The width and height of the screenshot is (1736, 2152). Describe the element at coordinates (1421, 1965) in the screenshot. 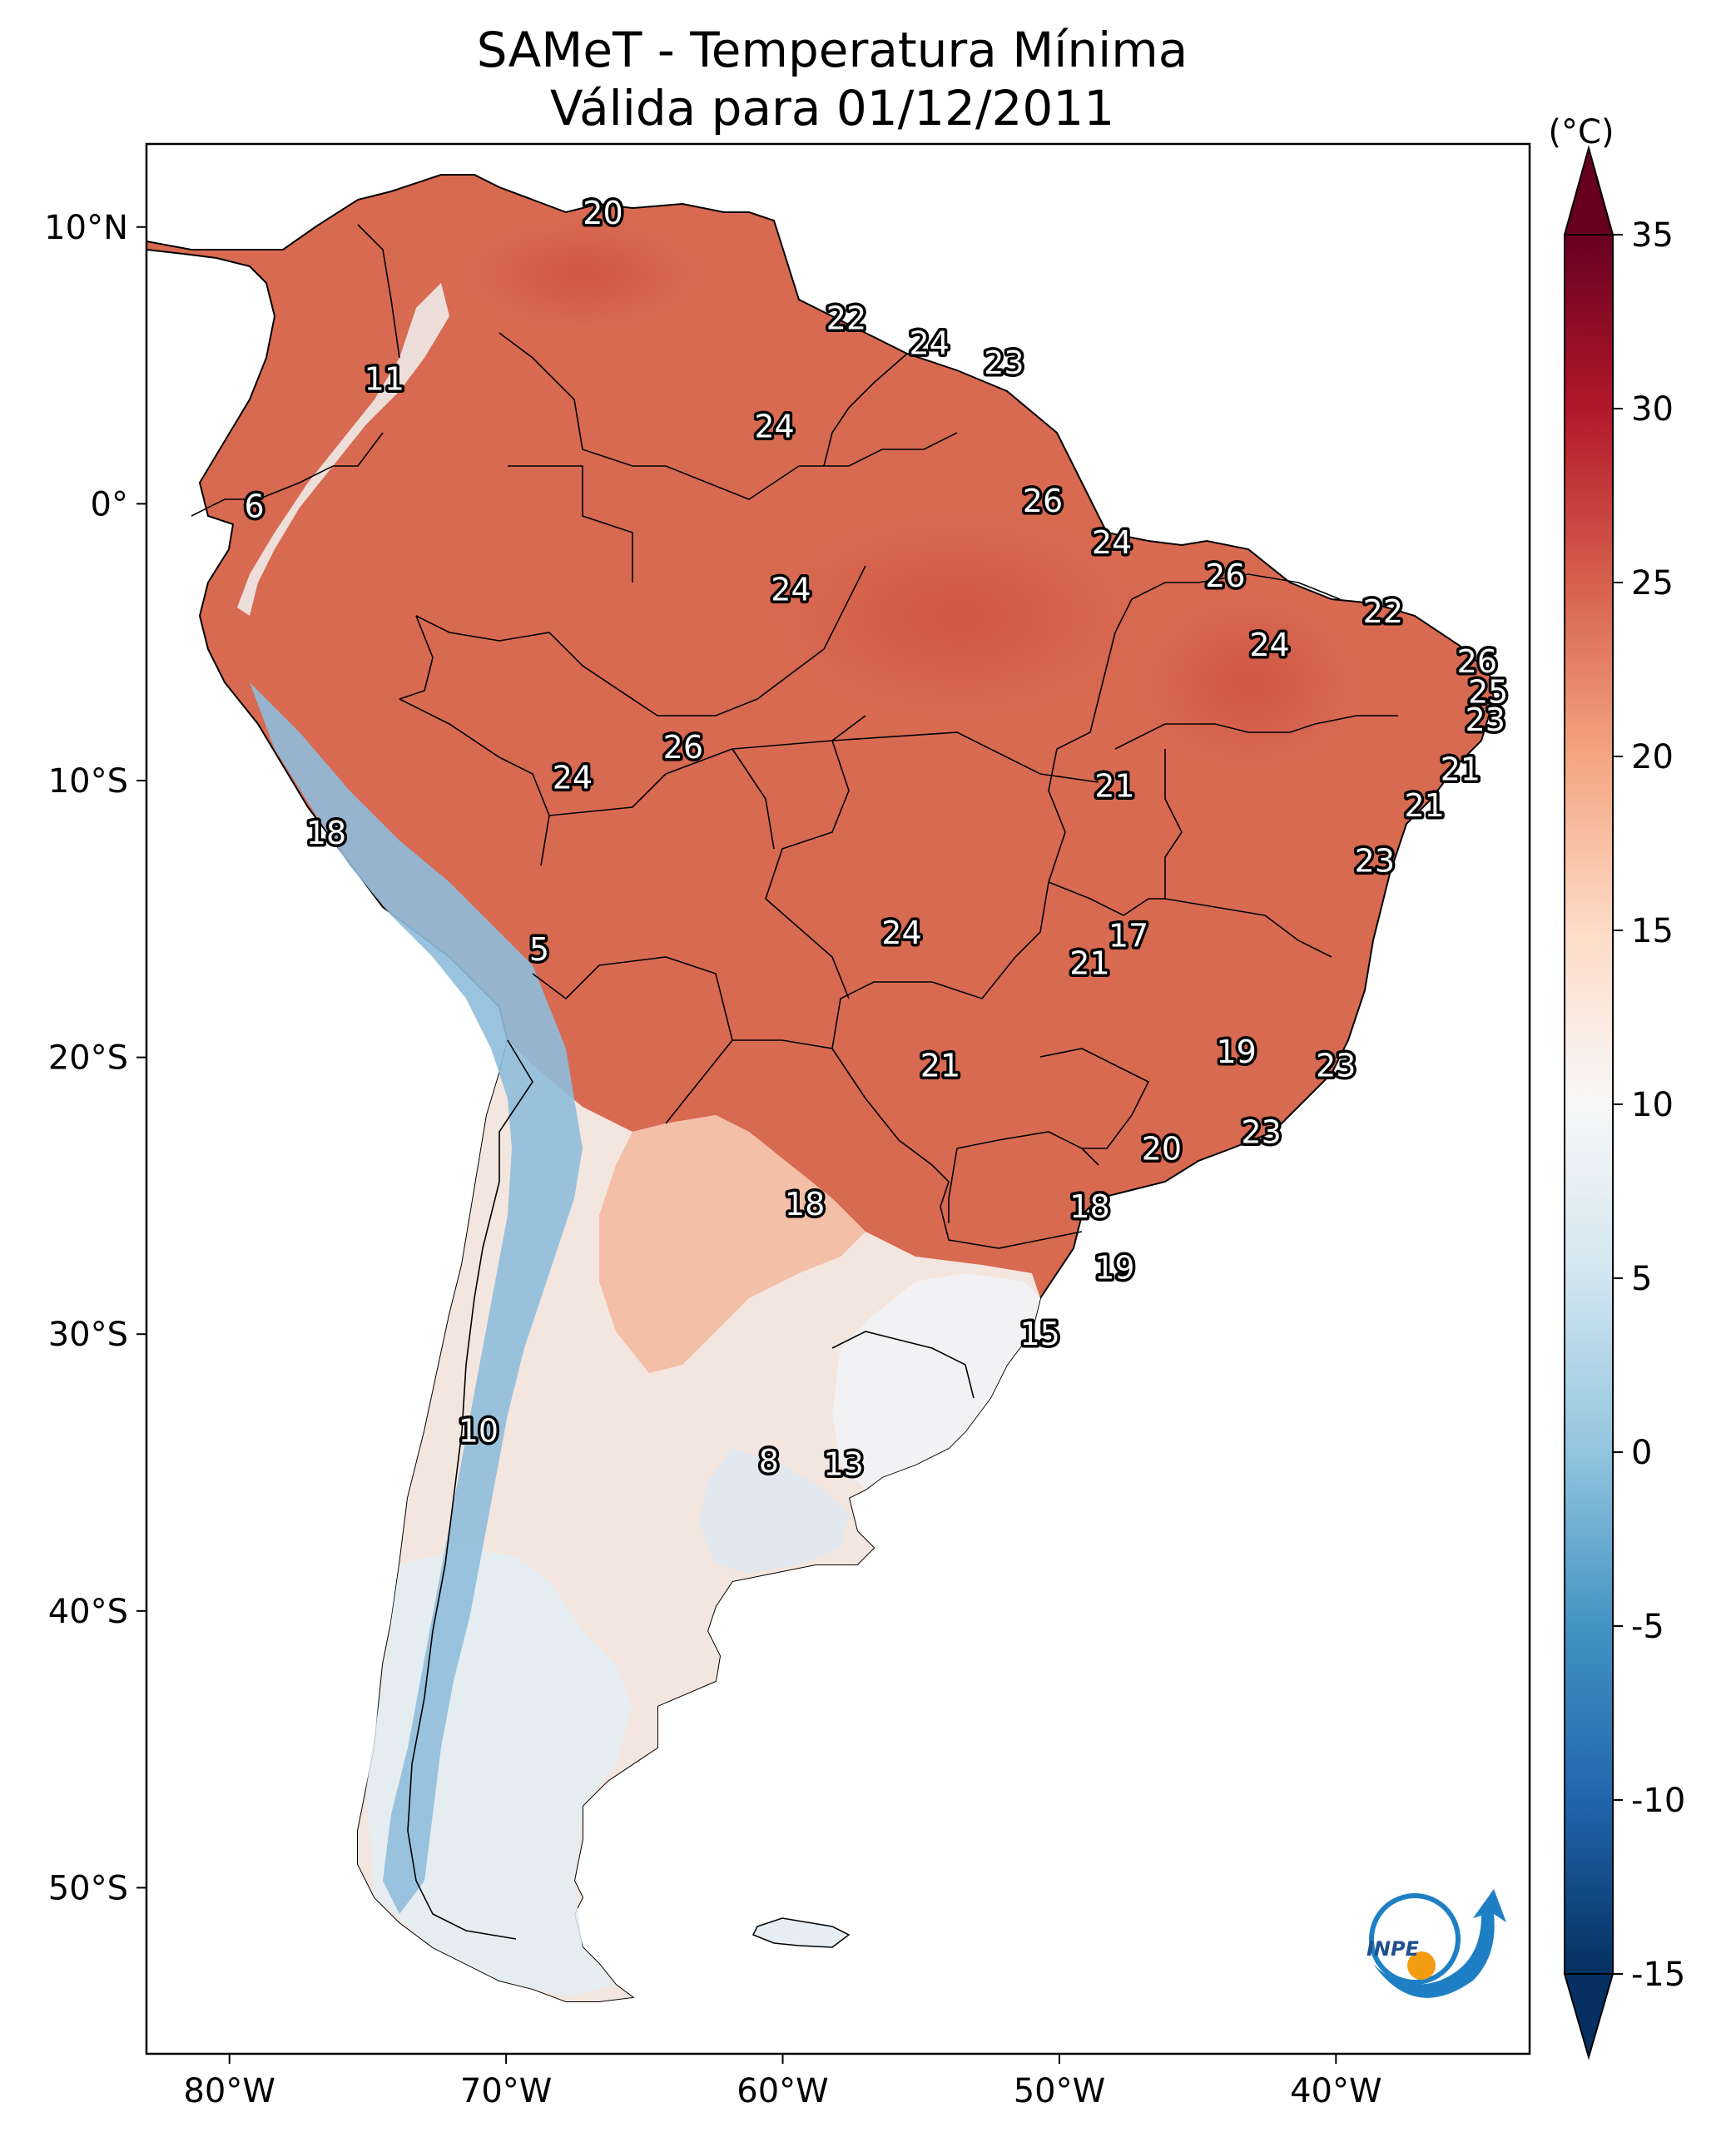

I see `logo-sun` at that location.